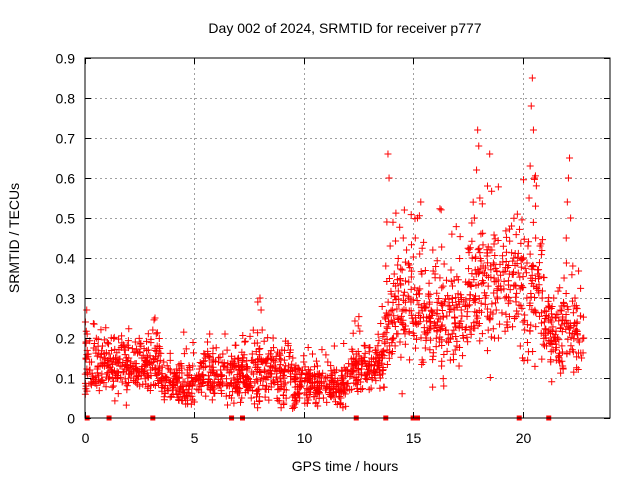 The width and height of the screenshot is (640, 480). What do you see at coordinates (14, 238) in the screenshot?
I see `y-axis-label: SRMTID / TECUs` at bounding box center [14, 238].